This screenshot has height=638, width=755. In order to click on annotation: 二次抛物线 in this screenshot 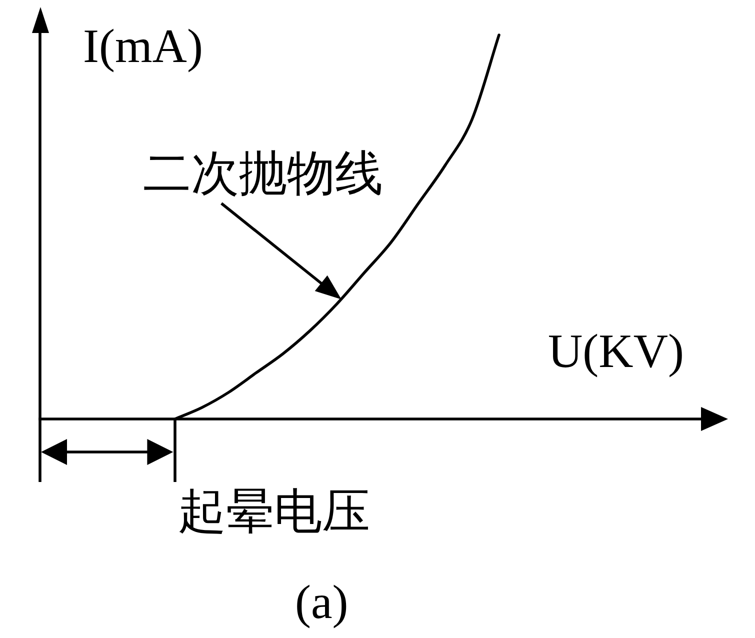, I will do `click(263, 173)`.